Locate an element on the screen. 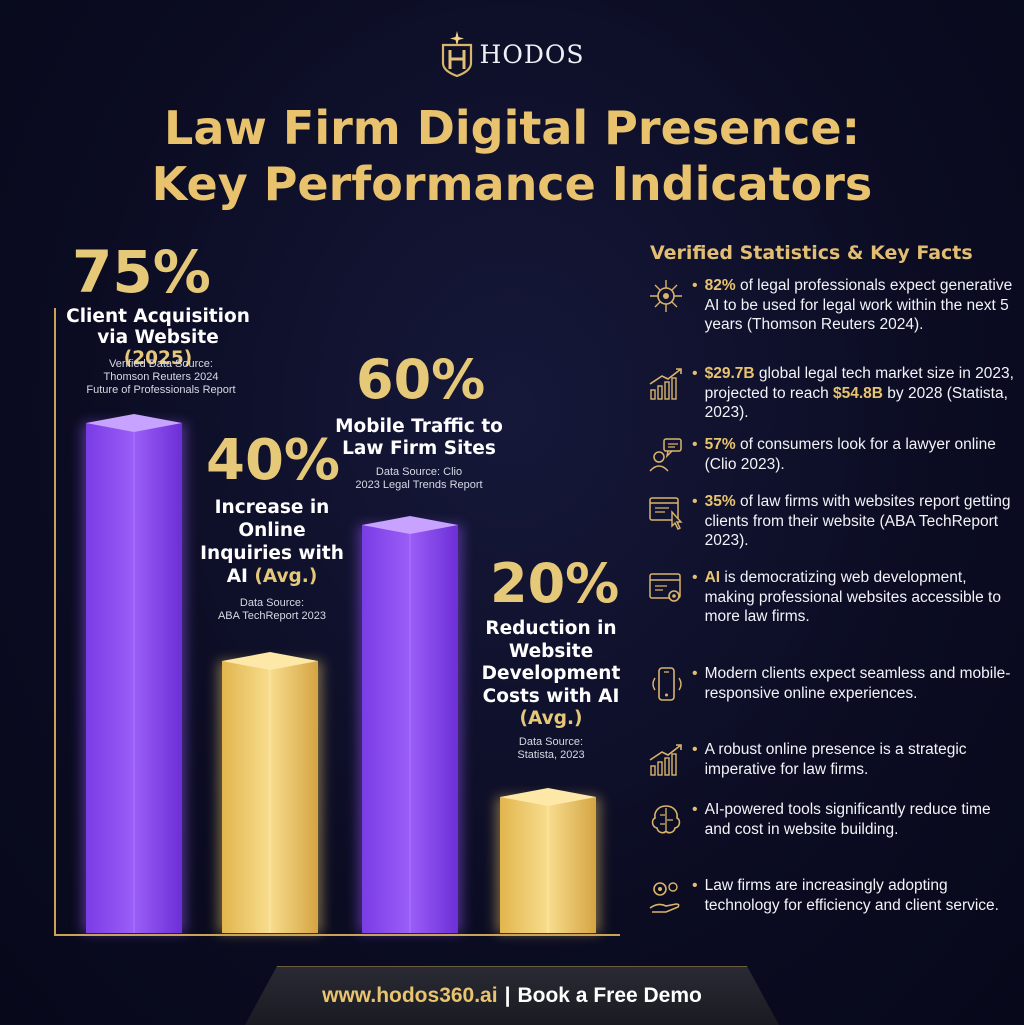  bar-3-glow is located at coordinates (410, 729).